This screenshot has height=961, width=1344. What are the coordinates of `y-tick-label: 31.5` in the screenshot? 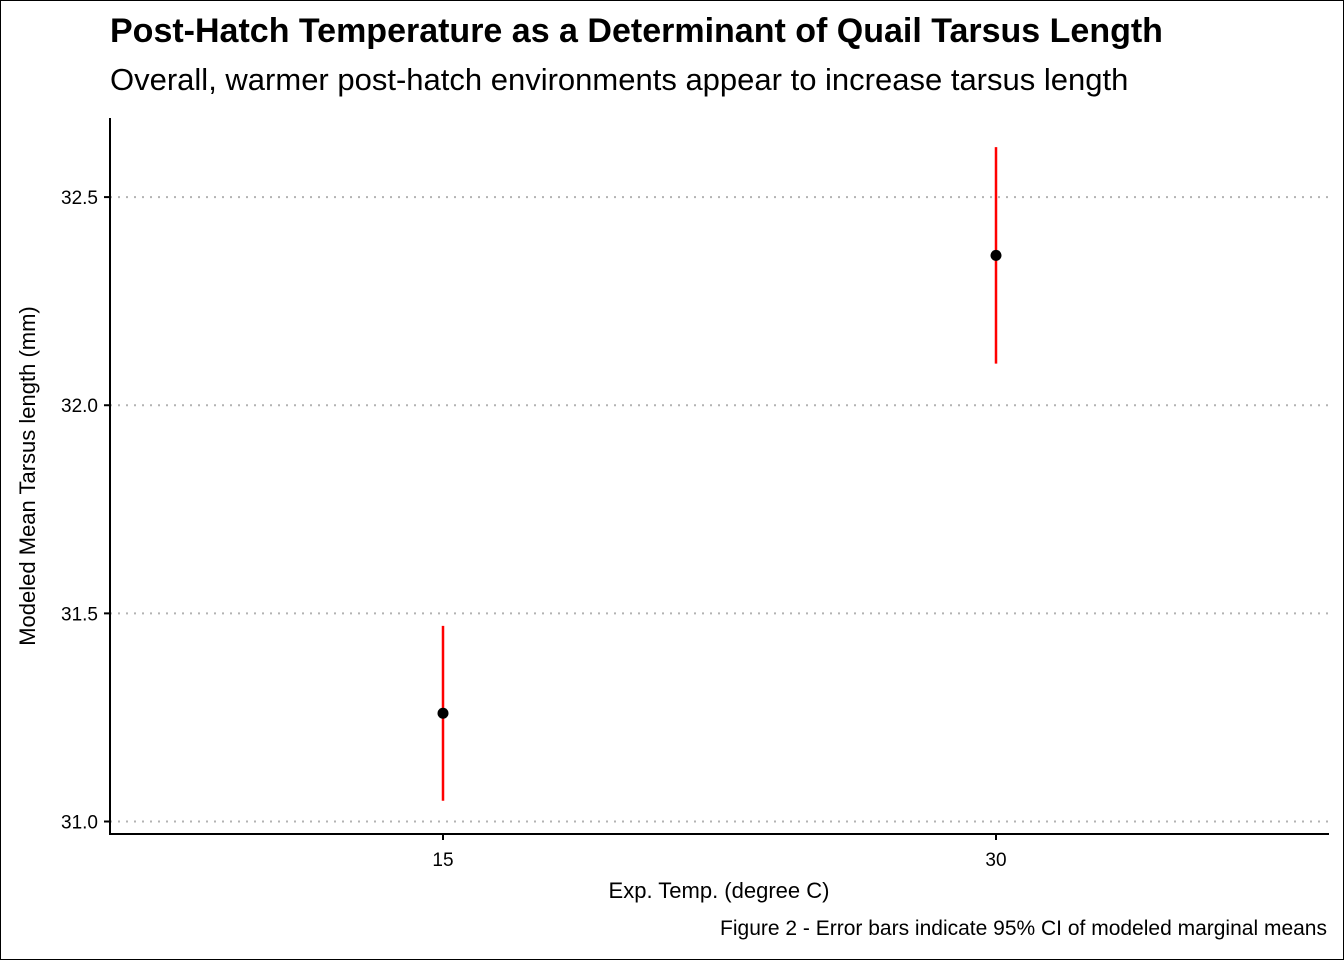 It's located at (79, 614).